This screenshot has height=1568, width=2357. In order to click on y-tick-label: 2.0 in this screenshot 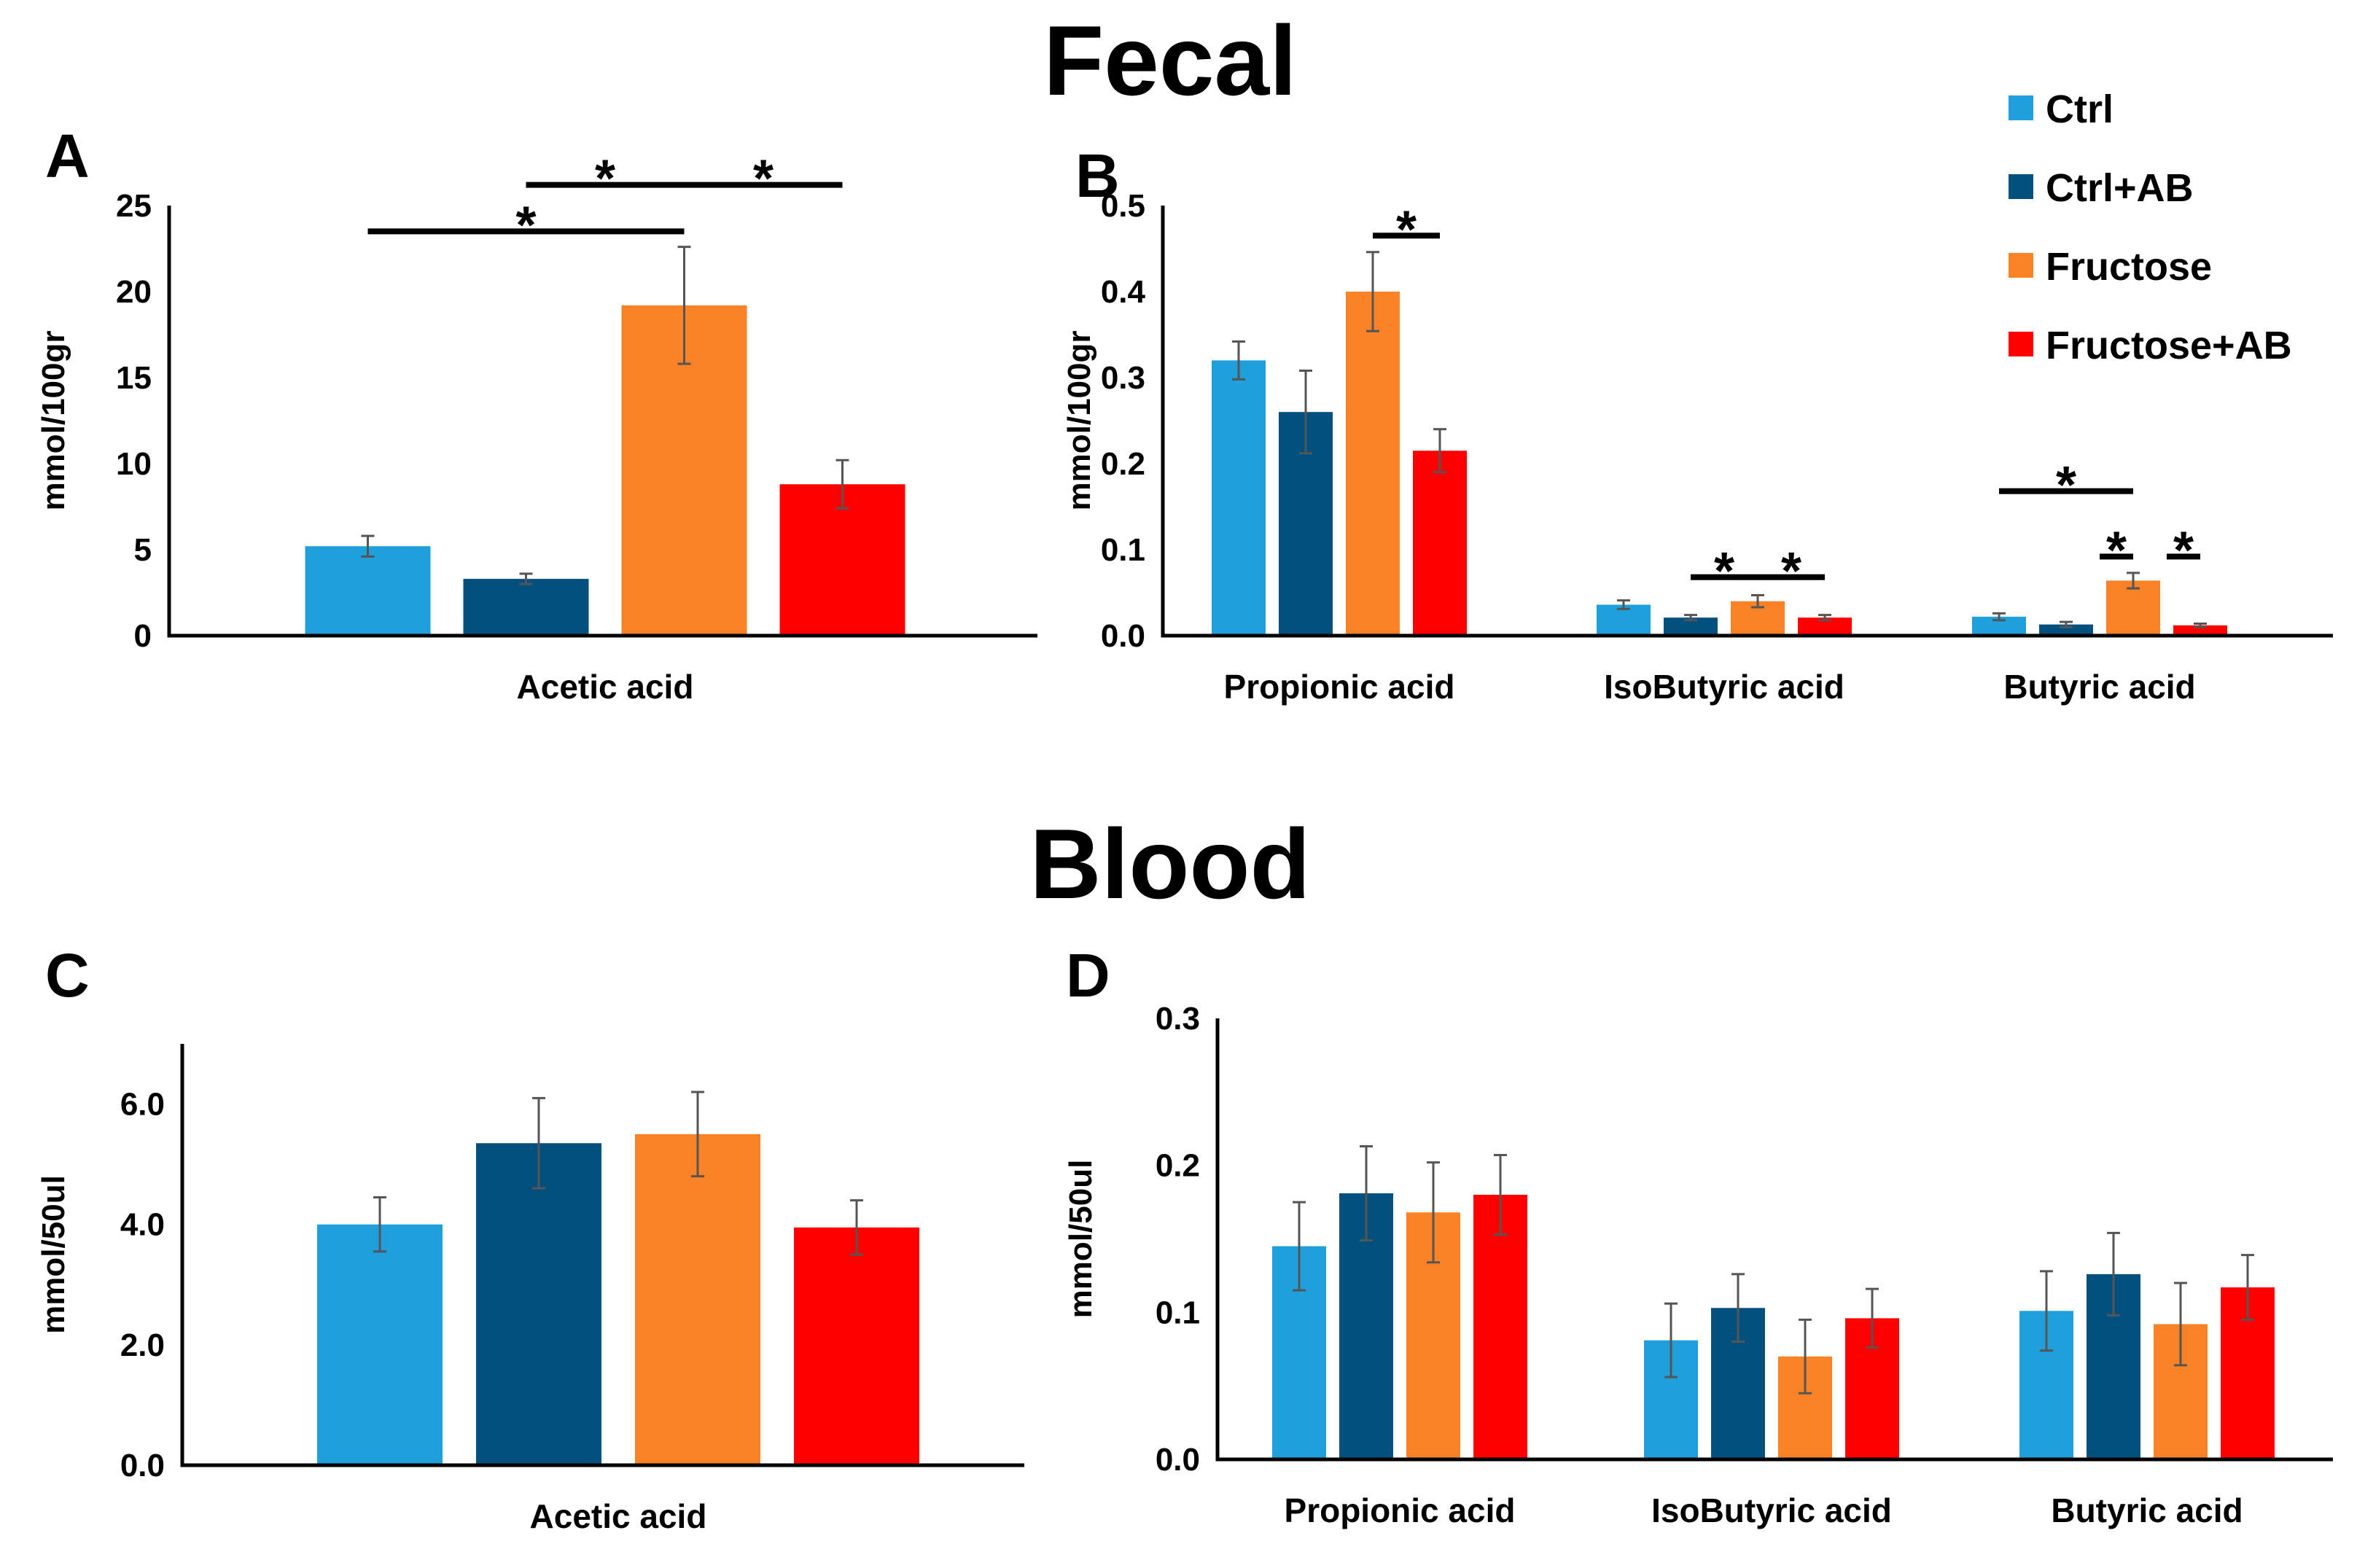, I will do `click(142, 1345)`.